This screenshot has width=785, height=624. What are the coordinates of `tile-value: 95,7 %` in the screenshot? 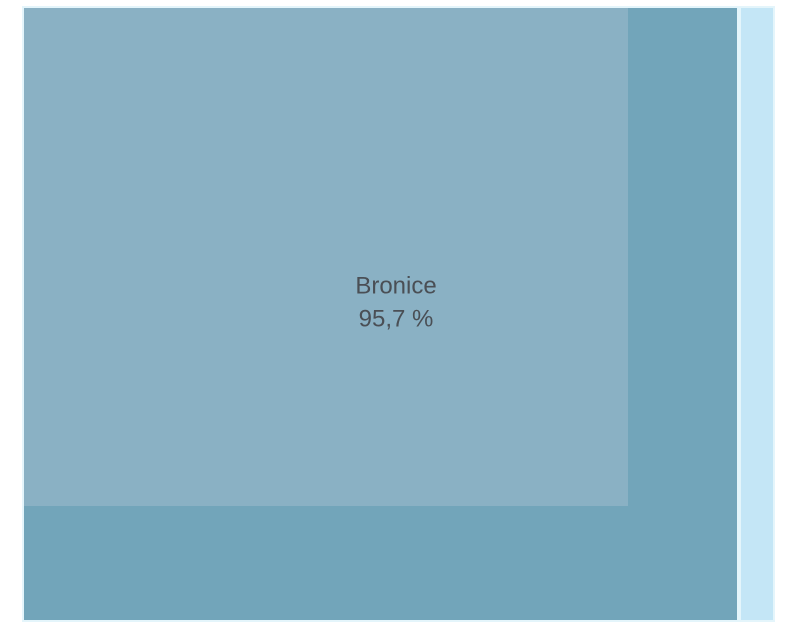 It's located at (396, 318).